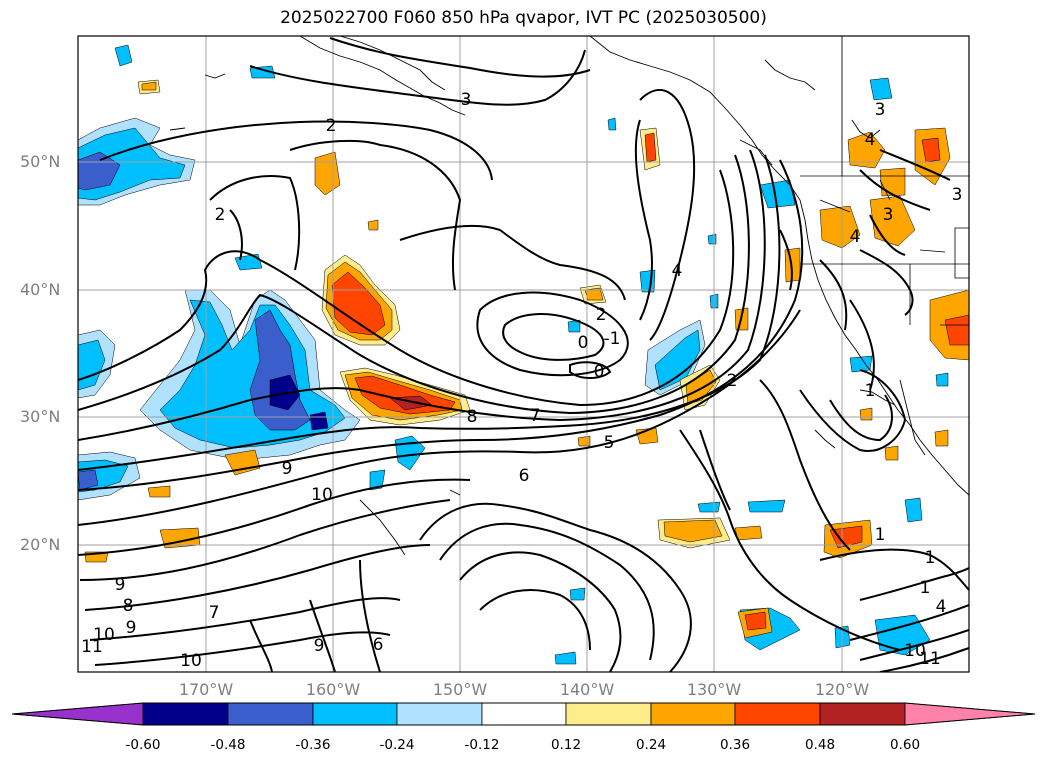  What do you see at coordinates (714, 689) in the screenshot?
I see `lon-label-130w: 130°W` at bounding box center [714, 689].